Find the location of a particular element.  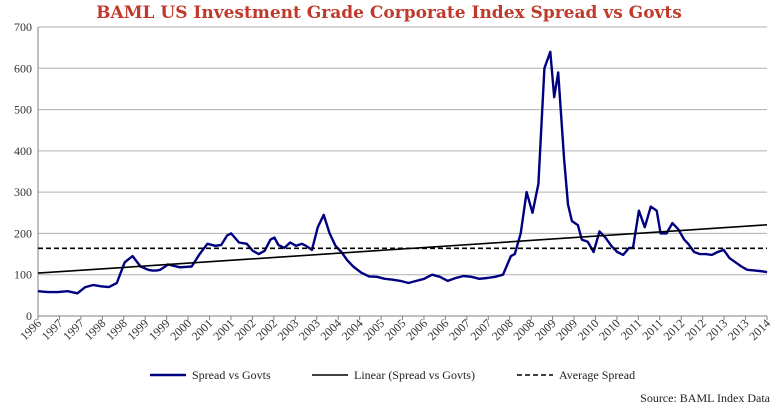

legend-label-linear: Linear (Spread vs Govts) is located at coordinates (414, 375).